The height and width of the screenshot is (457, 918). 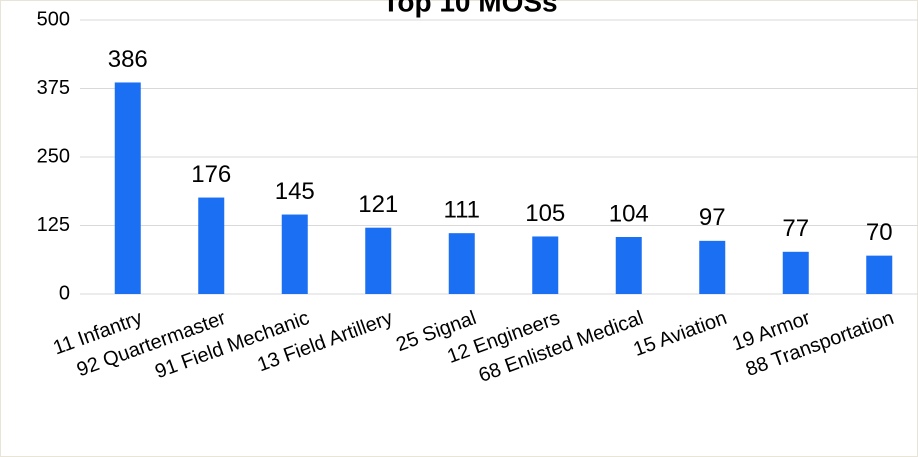 What do you see at coordinates (462, 210) in the screenshot?
I see `data-label: 111` at bounding box center [462, 210].